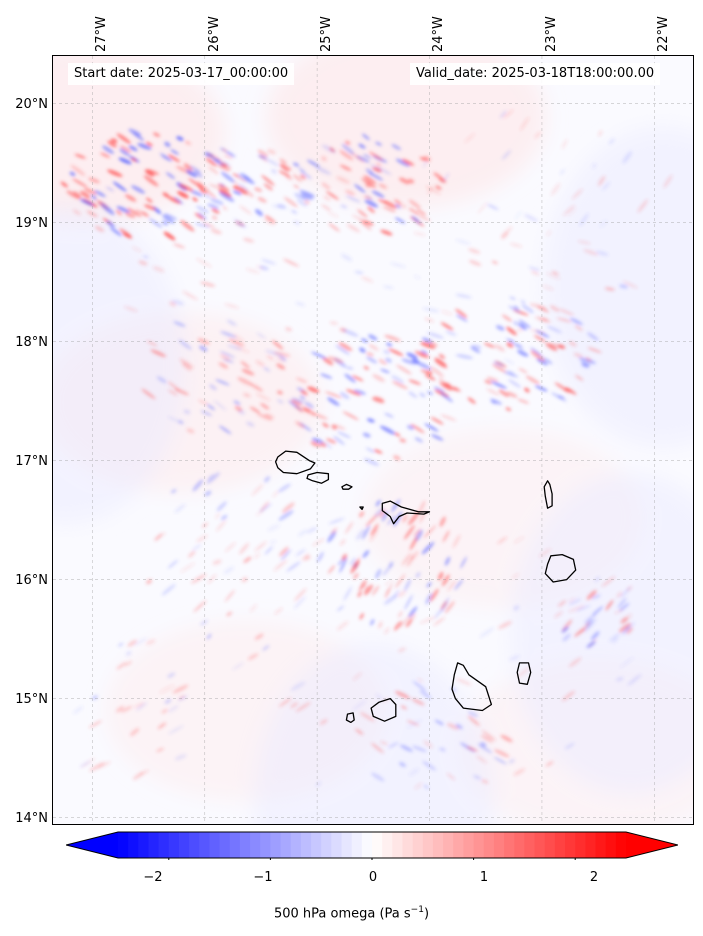 Image resolution: width=703 pixels, height=936 pixels. Describe the element at coordinates (101, 34) in the screenshot. I see `lon-tick-text: 27°W` at that location.